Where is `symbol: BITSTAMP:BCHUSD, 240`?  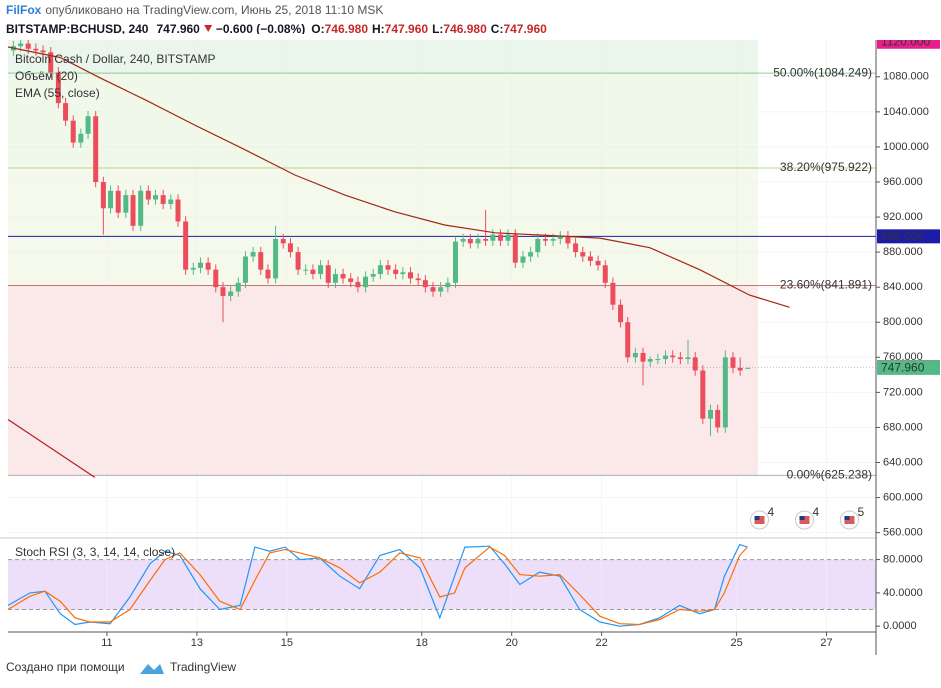 symbol: BITSTAMP:BCHUSD, 240 is located at coordinates (77, 29).